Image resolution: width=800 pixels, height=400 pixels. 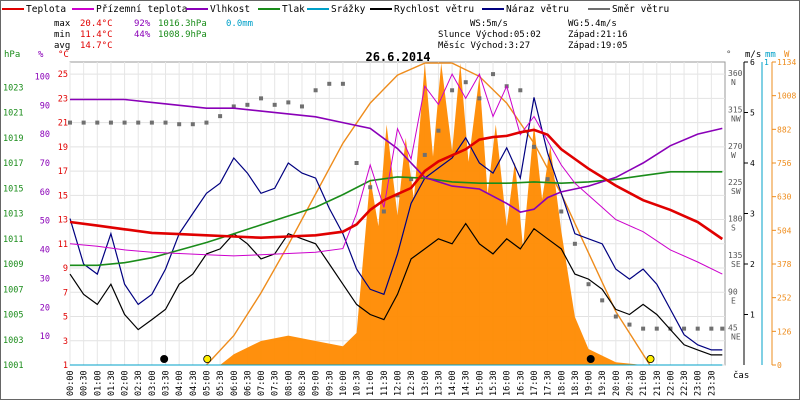 What do you see at coordinates (63, 55) in the screenshot?
I see `unit-celsius: °C` at bounding box center [63, 55].